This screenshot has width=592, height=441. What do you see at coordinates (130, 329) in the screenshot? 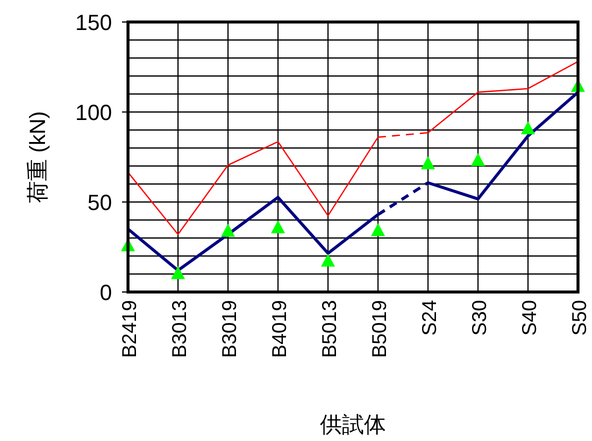
I see `x-tick-label: B2419` at bounding box center [130, 329].